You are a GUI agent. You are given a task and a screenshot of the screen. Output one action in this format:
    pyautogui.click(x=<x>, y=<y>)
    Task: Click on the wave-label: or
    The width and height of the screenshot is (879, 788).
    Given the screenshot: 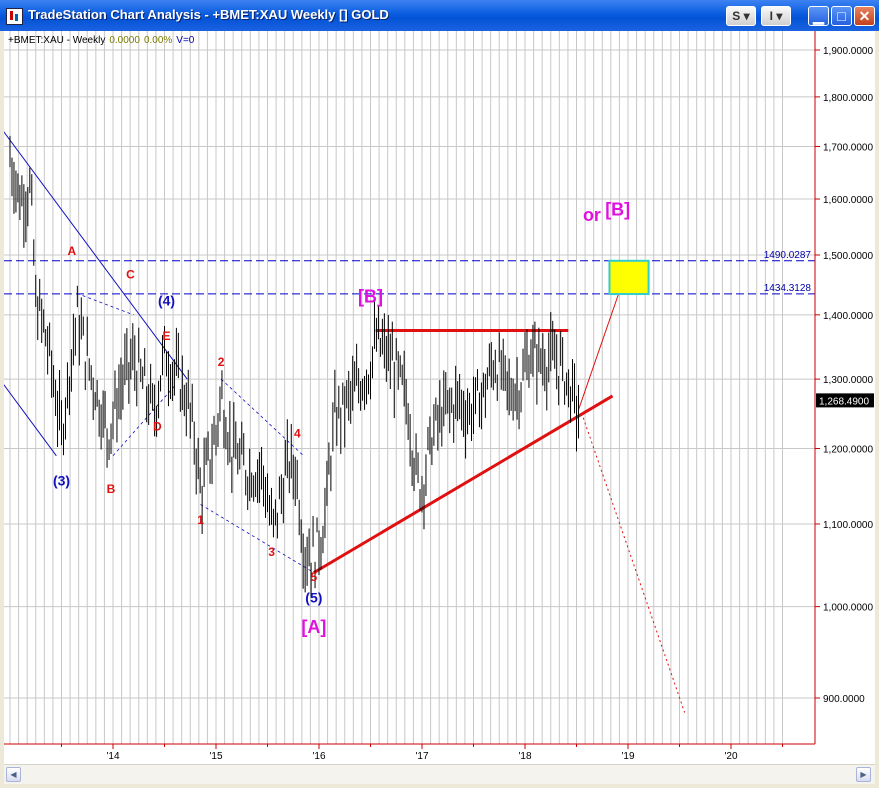 What is the action you would take?
    pyautogui.click(x=592, y=215)
    